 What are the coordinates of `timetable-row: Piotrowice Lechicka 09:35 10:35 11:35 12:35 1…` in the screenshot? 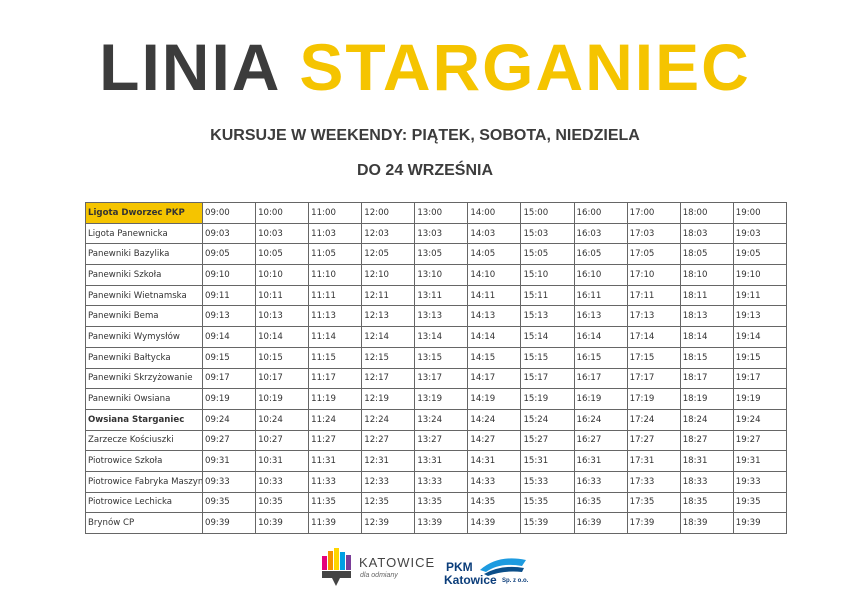 It's located at (436, 502).